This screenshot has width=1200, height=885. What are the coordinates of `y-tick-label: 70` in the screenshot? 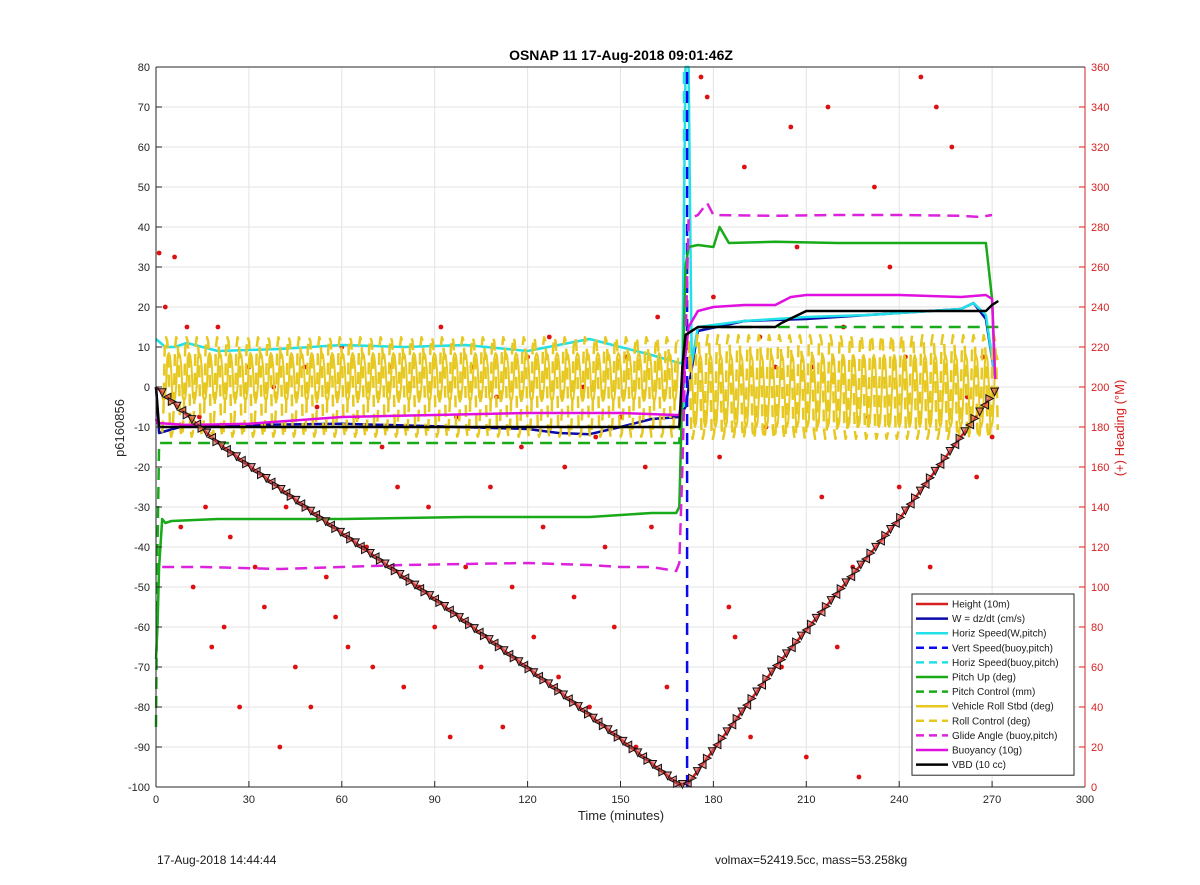 It's located at (144, 108).